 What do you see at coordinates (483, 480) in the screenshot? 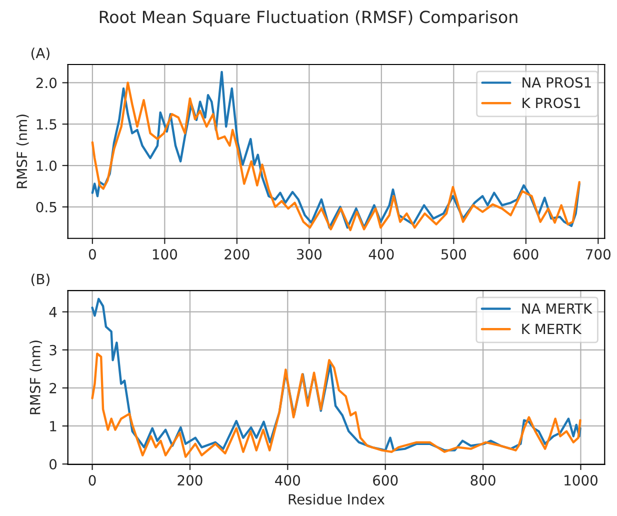
I see `x-tick-label: 800` at bounding box center [483, 480].